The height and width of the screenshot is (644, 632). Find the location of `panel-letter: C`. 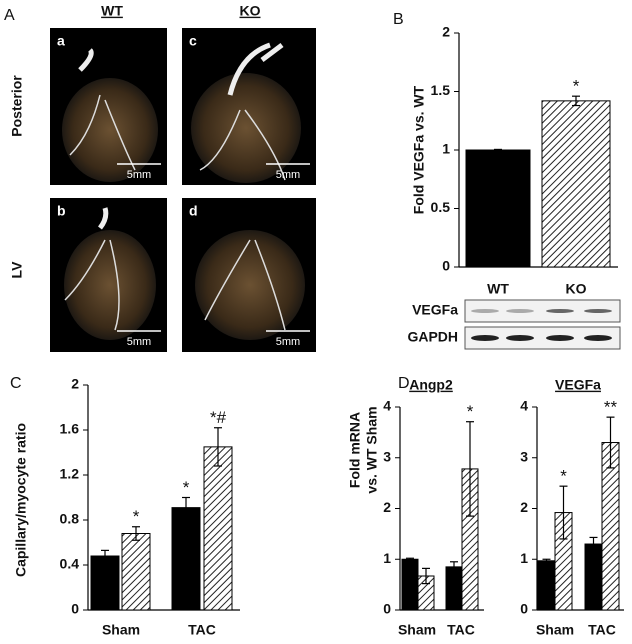

panel-letter: C is located at coordinates (16, 383).